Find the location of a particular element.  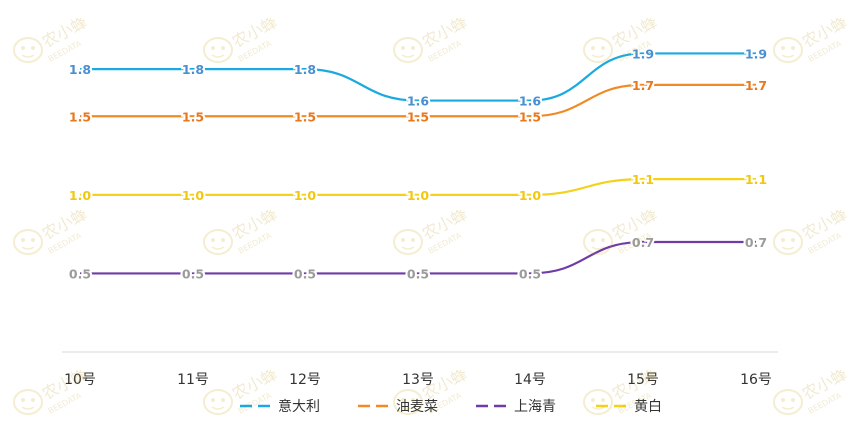

legend-item-2: 油麦菜 is located at coordinates (398, 407).